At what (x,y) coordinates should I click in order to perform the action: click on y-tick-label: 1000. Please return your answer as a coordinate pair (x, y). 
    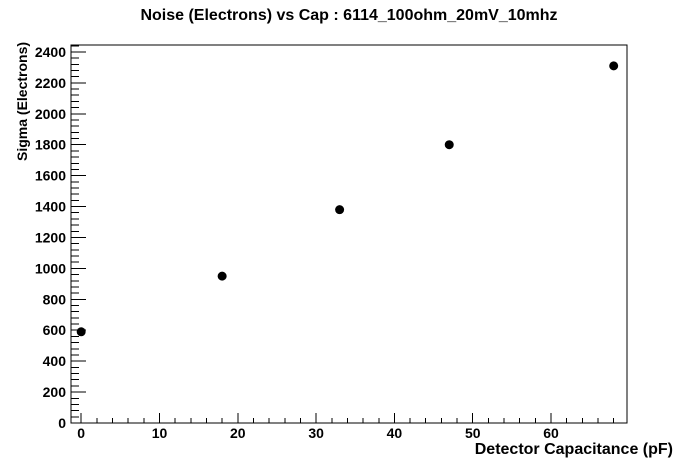
    Looking at the image, I should click on (50, 268).